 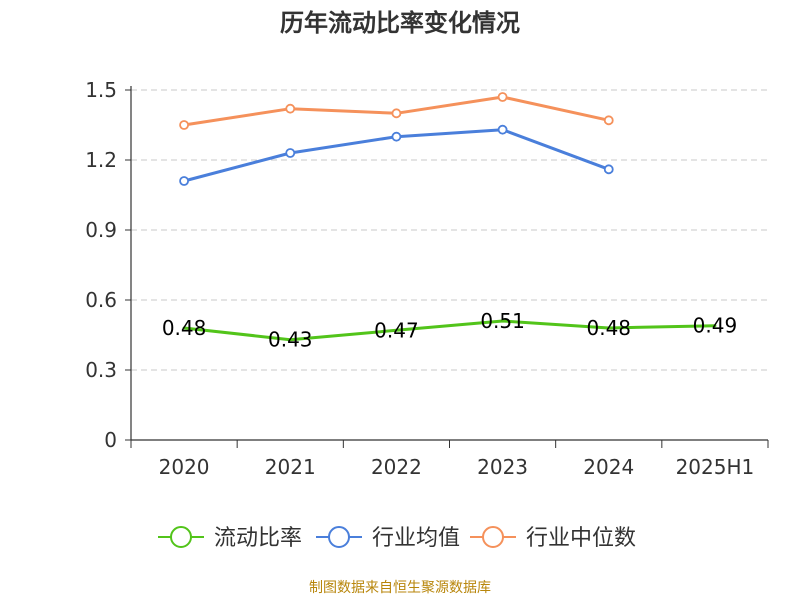 I want to click on y-tick-label: 0.9, so click(x=101, y=230).